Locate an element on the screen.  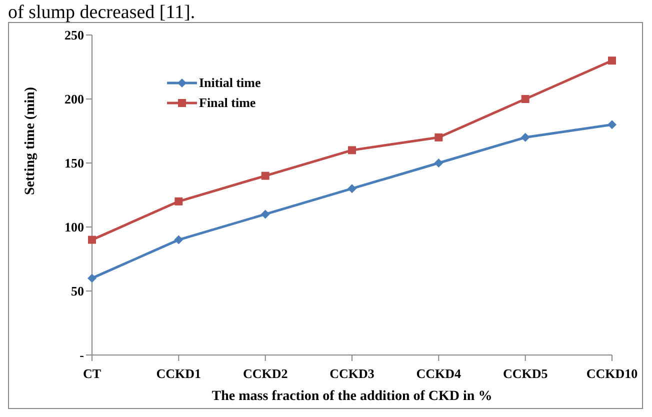
y-axis-title: Setting time (min) is located at coordinates (30, 140).